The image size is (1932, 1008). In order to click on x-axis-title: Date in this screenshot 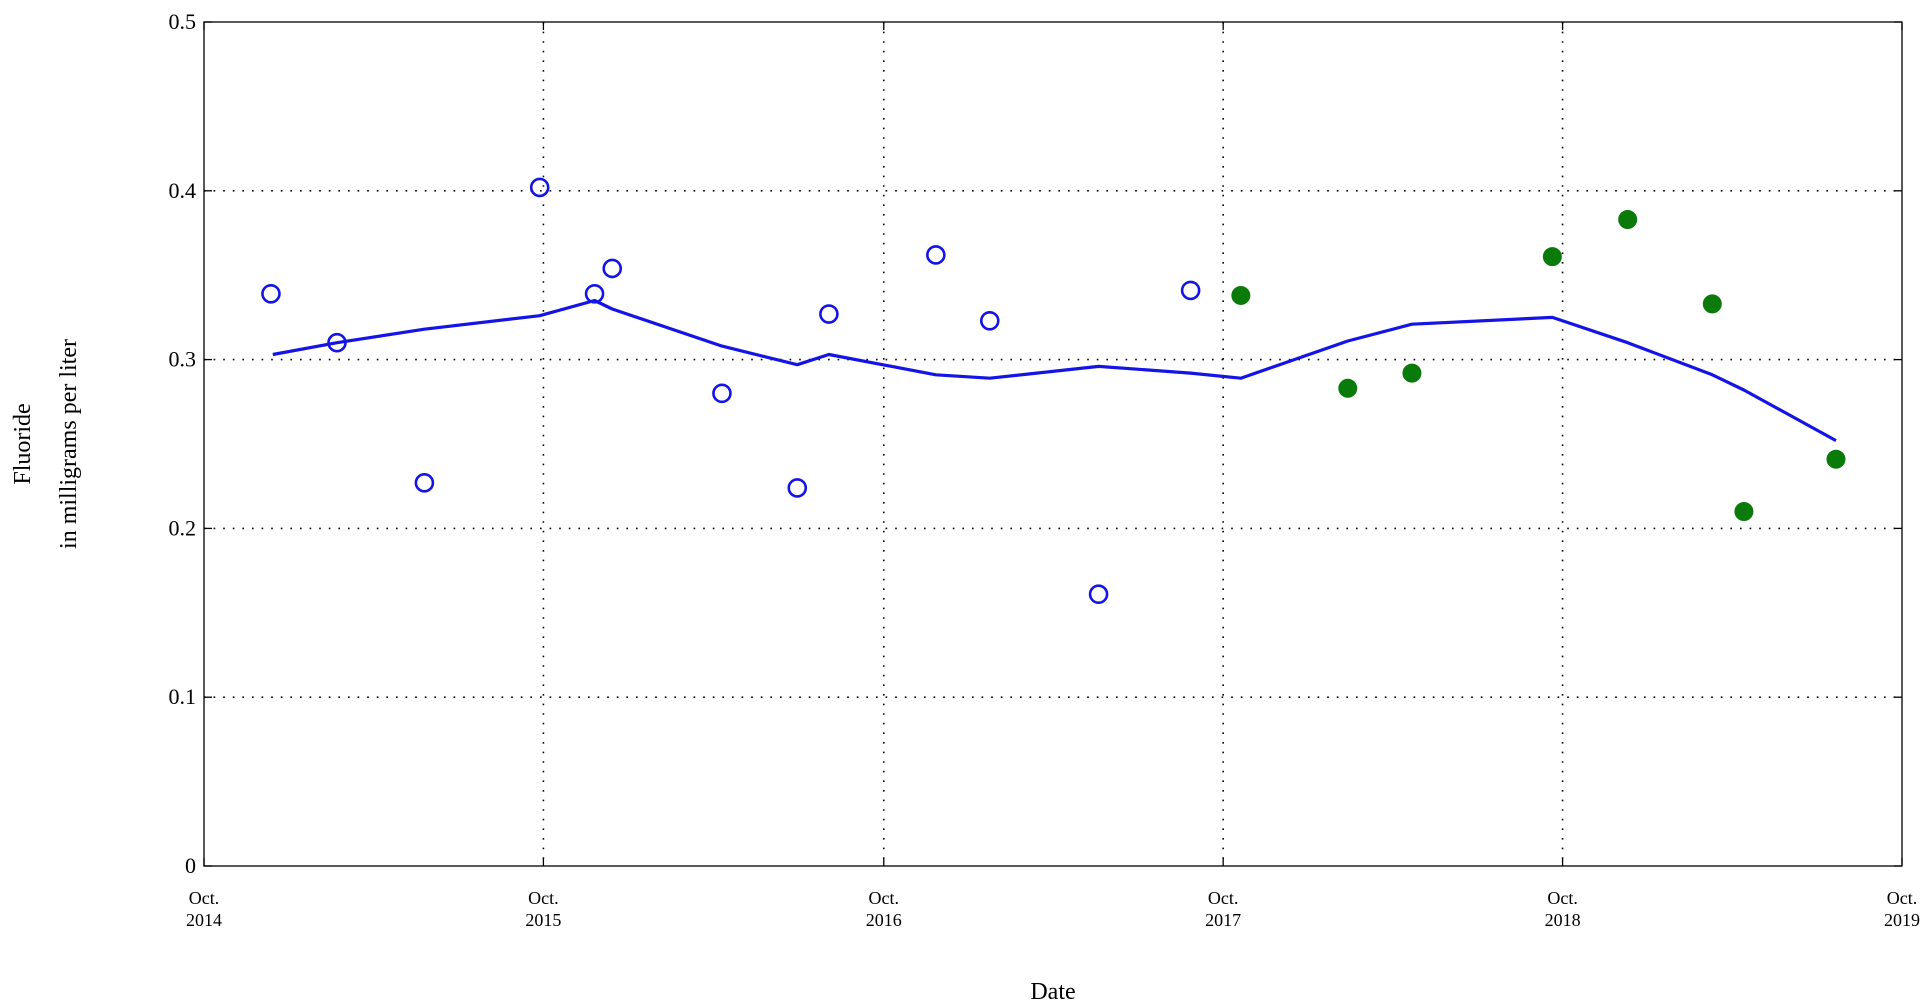, I will do `click(1052, 992)`.